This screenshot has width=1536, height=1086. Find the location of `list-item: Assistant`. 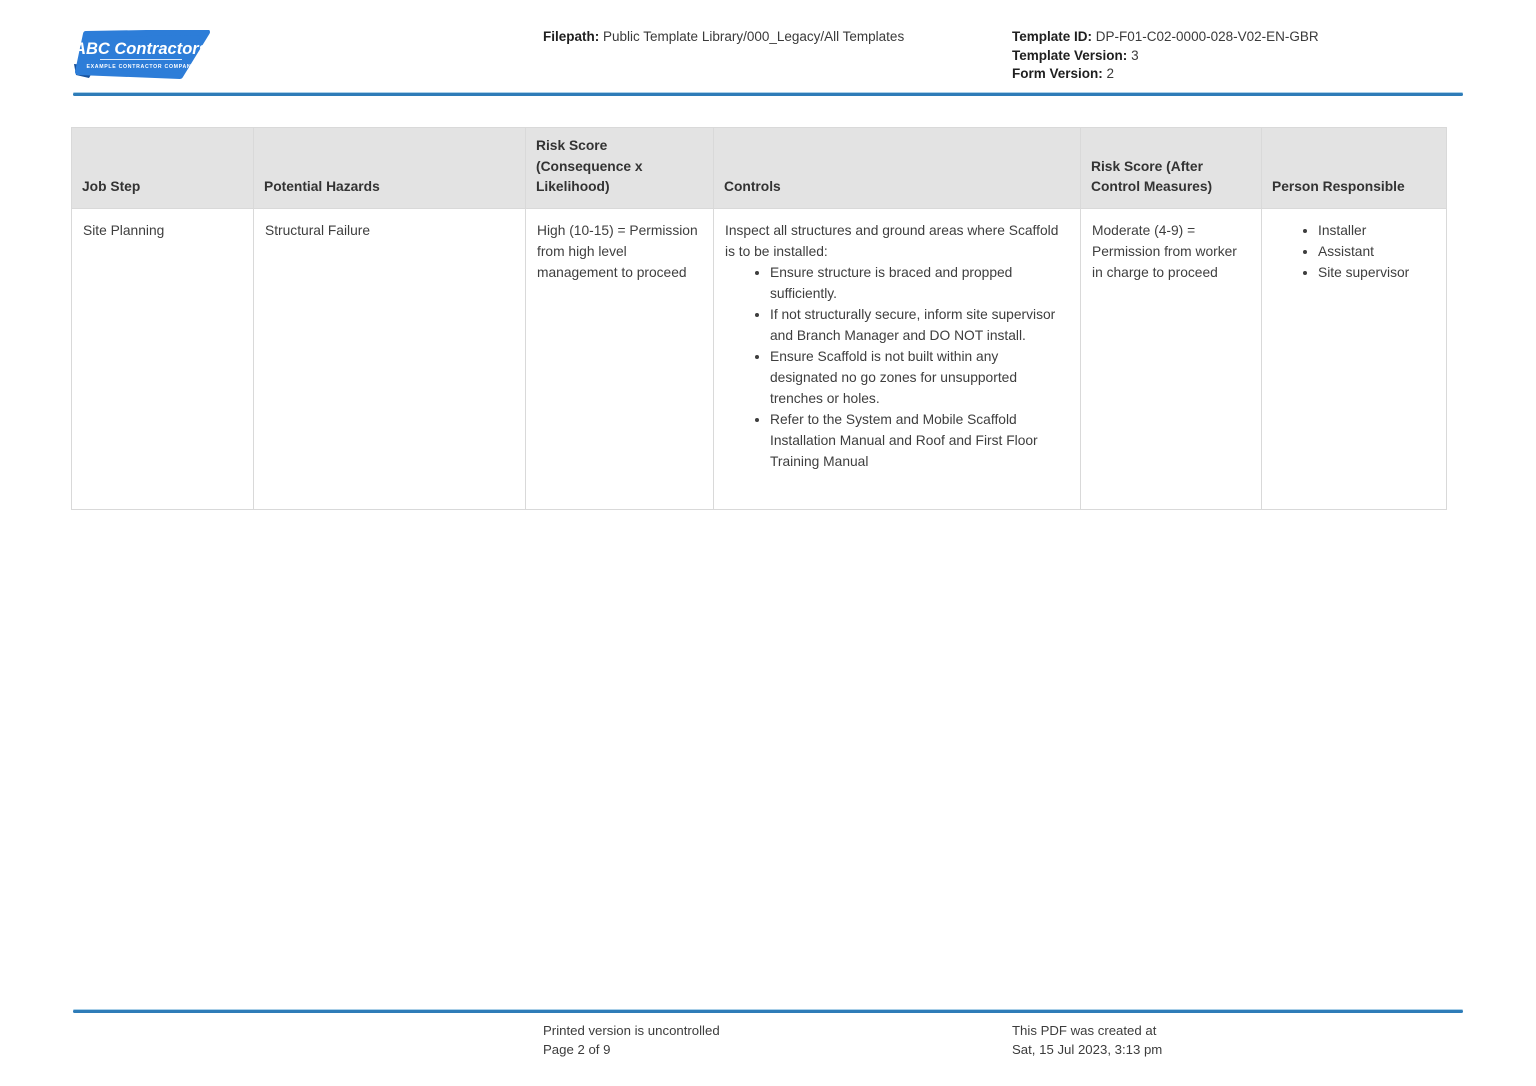

list-item: Assistant is located at coordinates (1376, 251).